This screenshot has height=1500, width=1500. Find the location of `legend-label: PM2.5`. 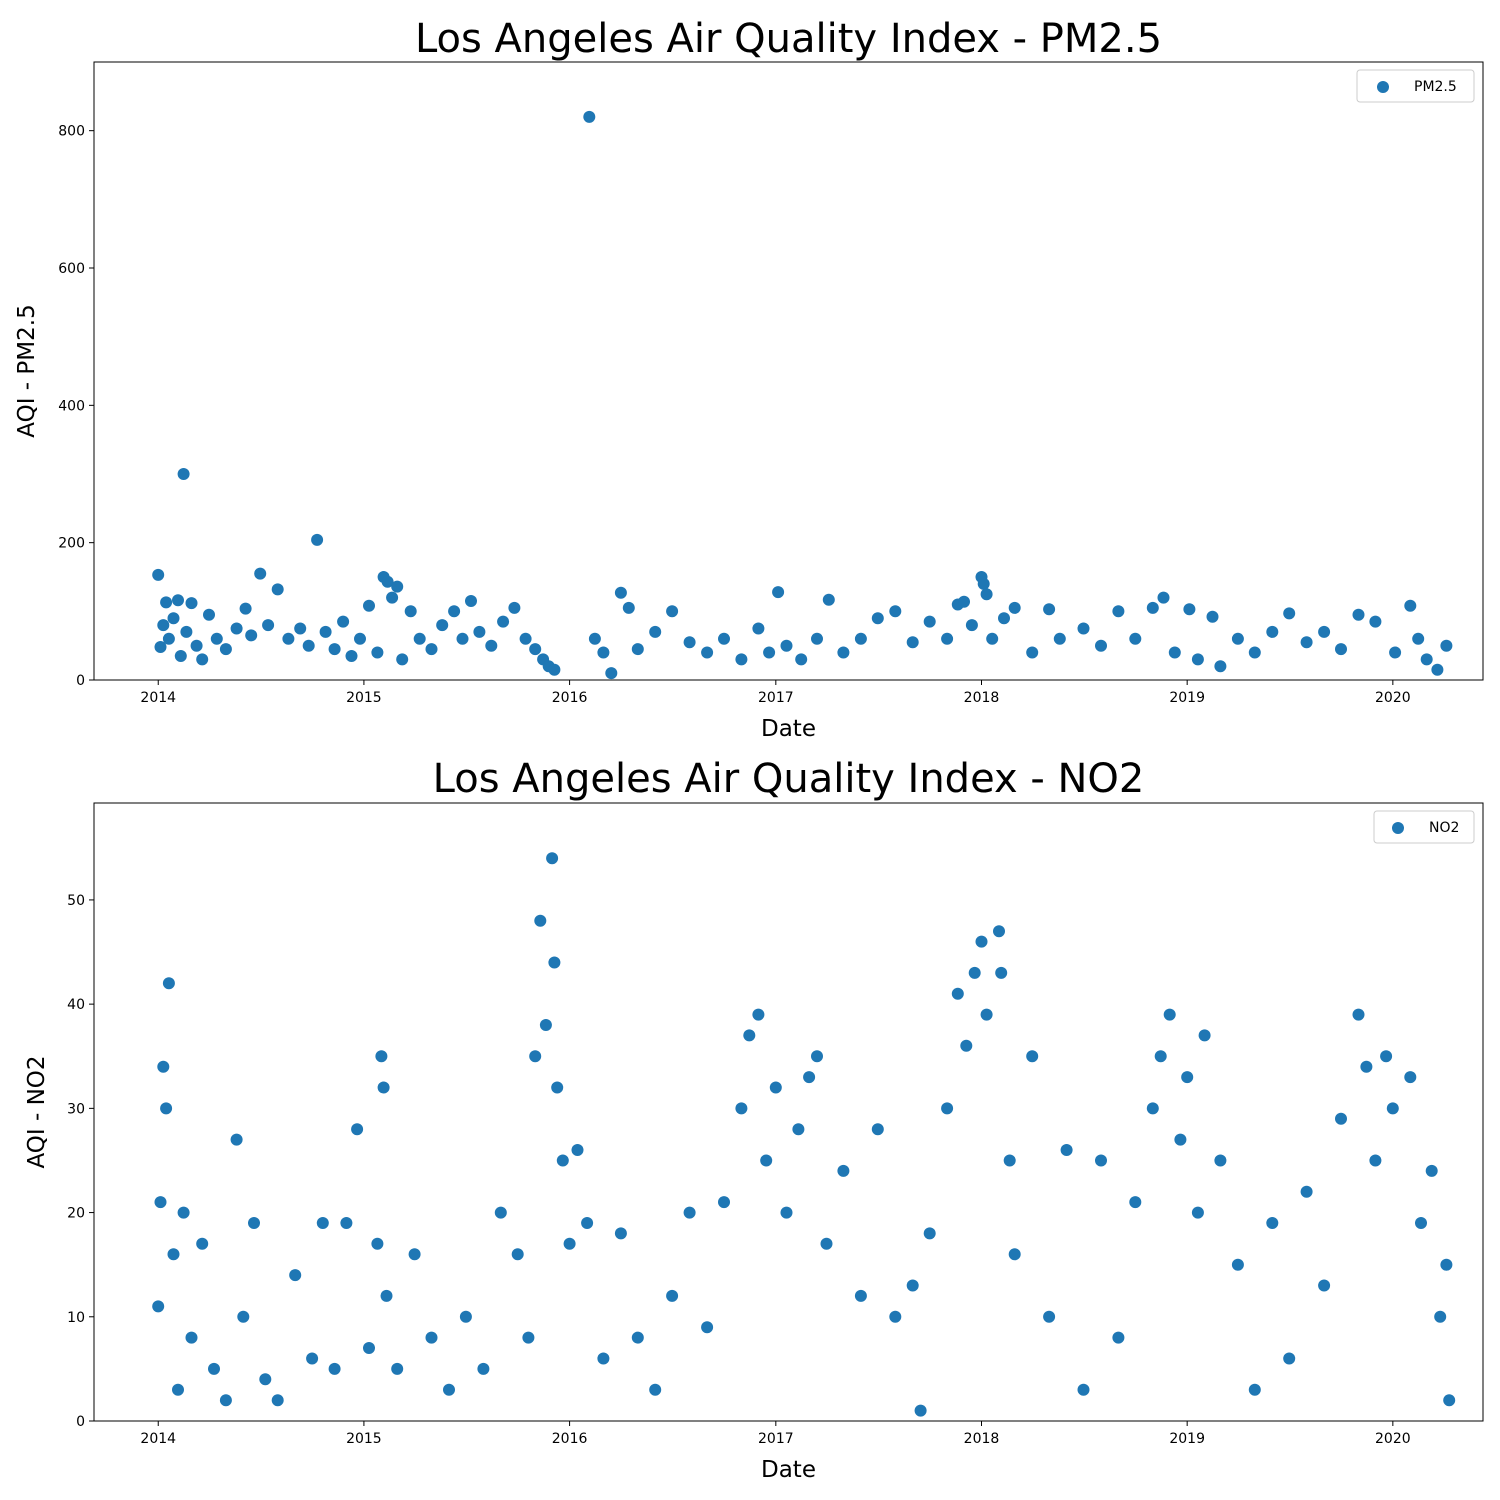

legend-label: PM2.5 is located at coordinates (1435, 87).